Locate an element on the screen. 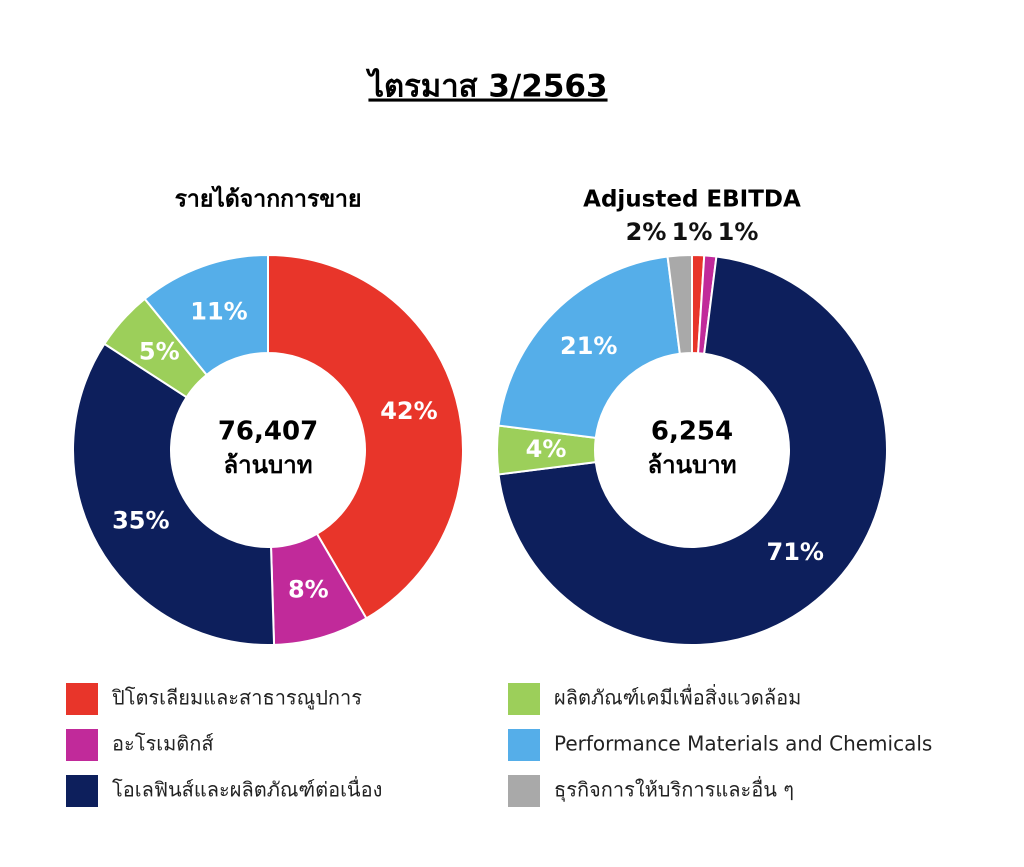 The width and height of the screenshot is (1024, 867). data-label: 35% is located at coordinates (140, 521).